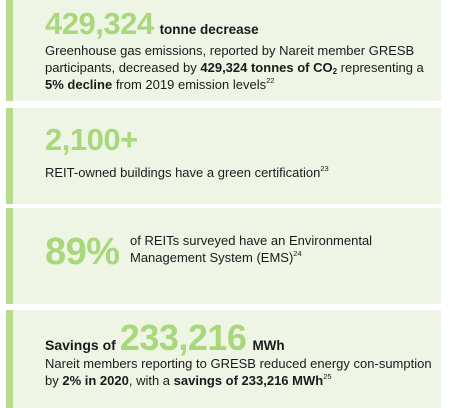 The width and height of the screenshot is (450, 408). Describe the element at coordinates (151, 380) in the screenshot. I see `savings-text-b: , with a` at that location.